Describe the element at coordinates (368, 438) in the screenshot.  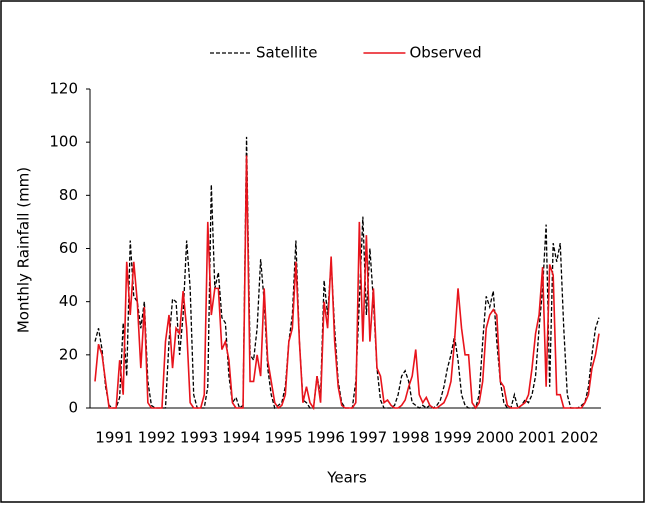
I see `x-tick-label: 1997` at that location.